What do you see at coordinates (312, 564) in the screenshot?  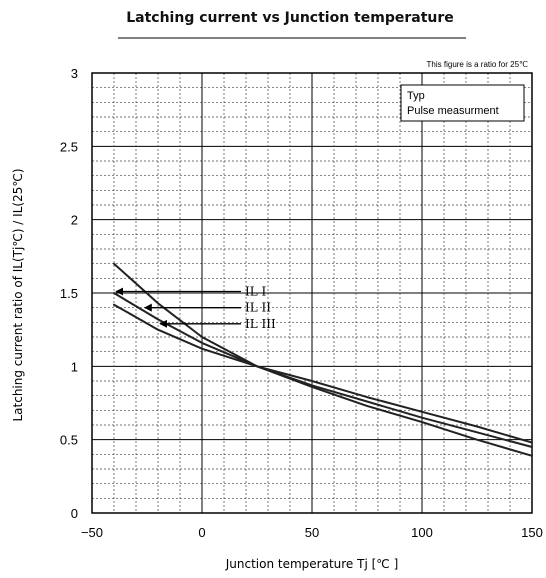 I see `x-axis-label: Junction temperature Tj [℃ ]` at bounding box center [312, 564].